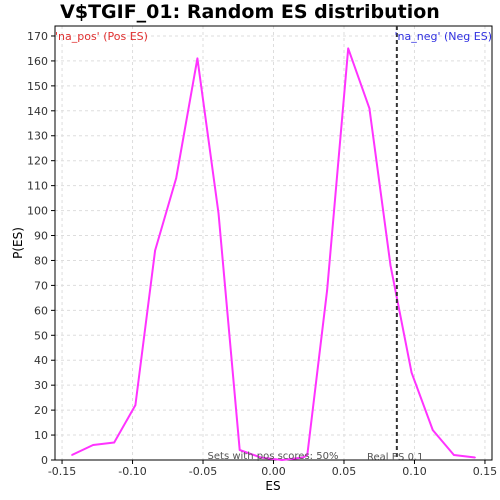 This screenshot has height=500, width=500. I want to click on y-tick-label: 90, so click(41, 236).